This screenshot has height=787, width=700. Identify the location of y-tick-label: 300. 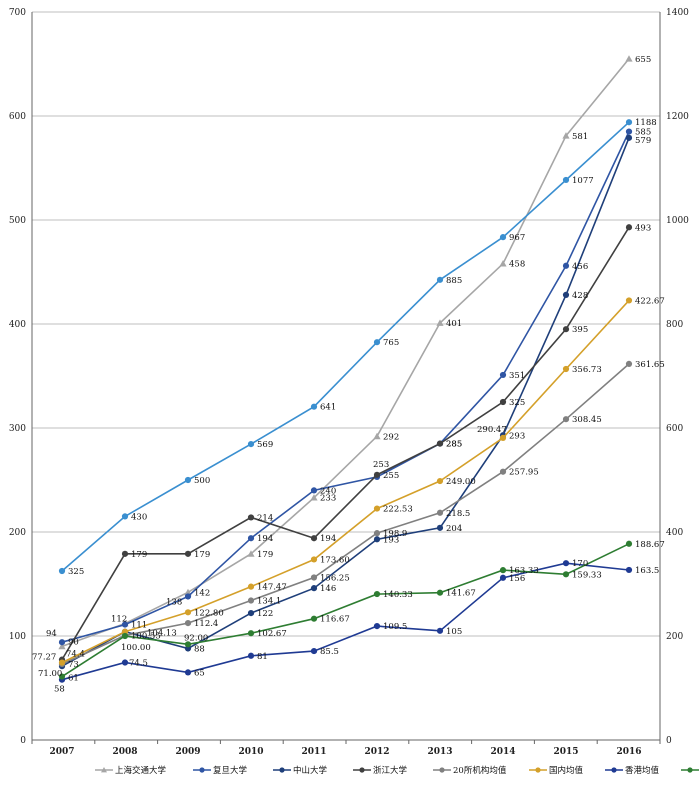
(17, 429).